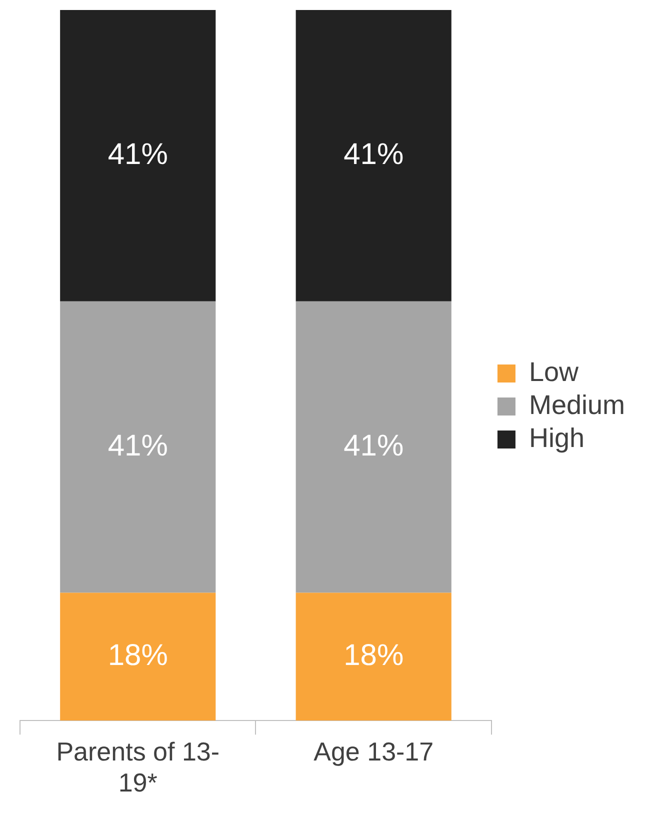 The width and height of the screenshot is (665, 813). I want to click on legend-label: High, so click(556, 437).